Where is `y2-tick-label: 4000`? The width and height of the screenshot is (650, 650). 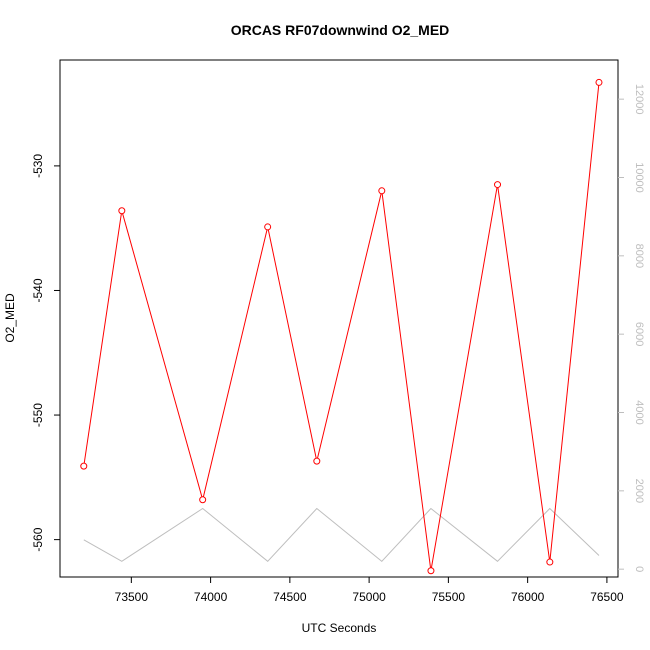
y2-tick-label: 4000 is located at coordinates (639, 412).